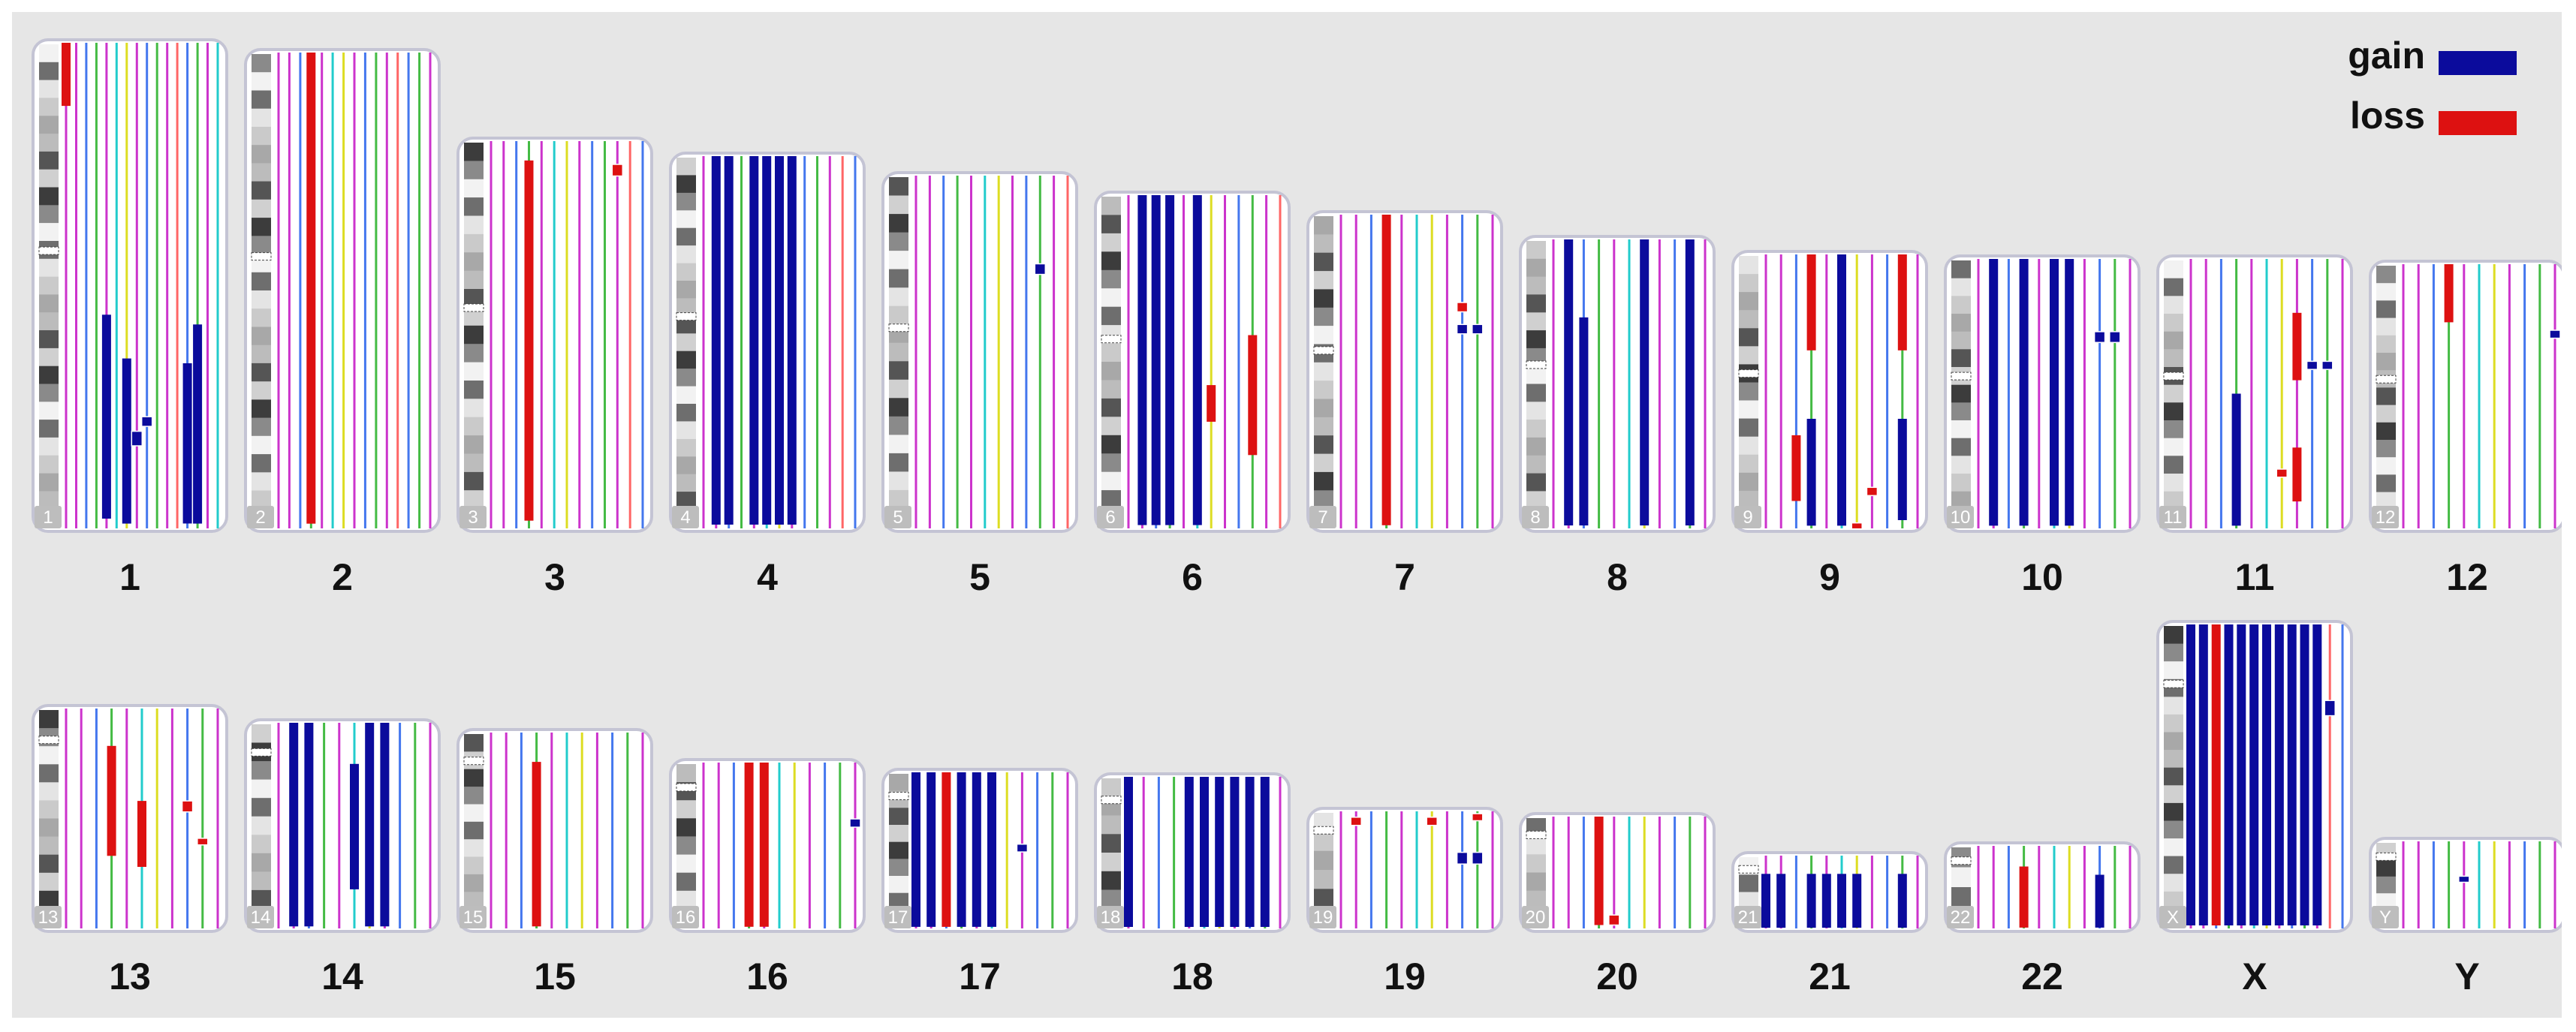 Image resolution: width=2576 pixels, height=1032 pixels. What do you see at coordinates (2386, 517) in the screenshot?
I see `tag-text: 12` at bounding box center [2386, 517].